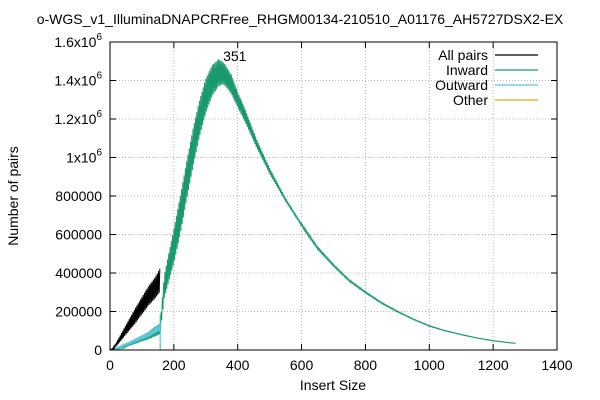 The width and height of the screenshot is (600, 400). Describe the element at coordinates (135, 332) in the screenshot. I see `series-line-outward` at that location.